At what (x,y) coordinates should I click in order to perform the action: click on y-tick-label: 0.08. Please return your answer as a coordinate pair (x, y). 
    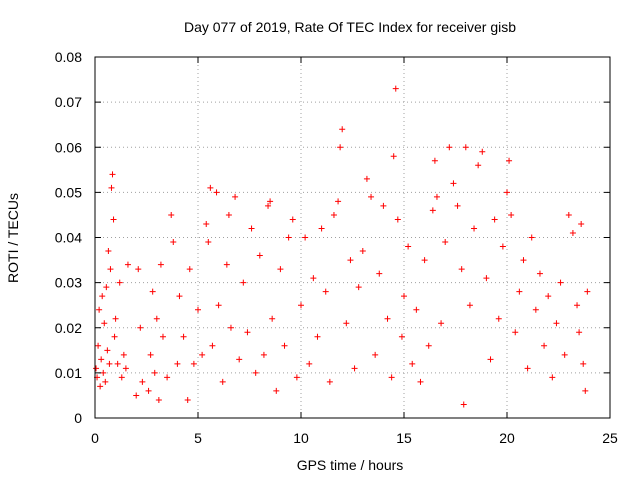
    Looking at the image, I should click on (68, 57).